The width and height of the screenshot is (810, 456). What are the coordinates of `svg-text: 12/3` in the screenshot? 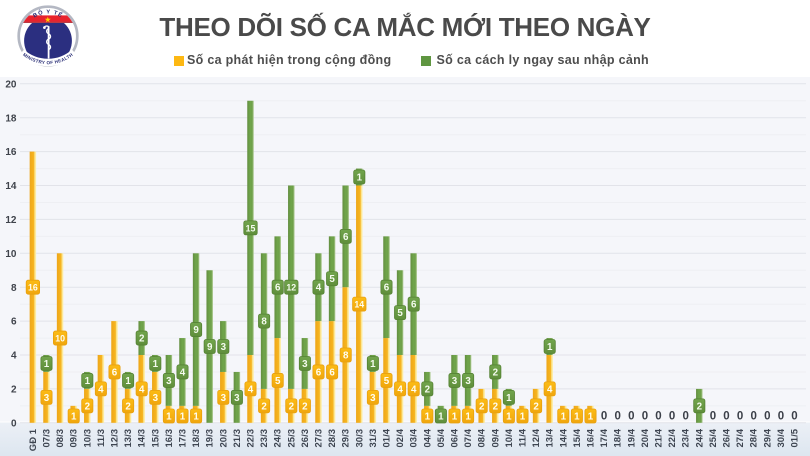 It's located at (115, 438).